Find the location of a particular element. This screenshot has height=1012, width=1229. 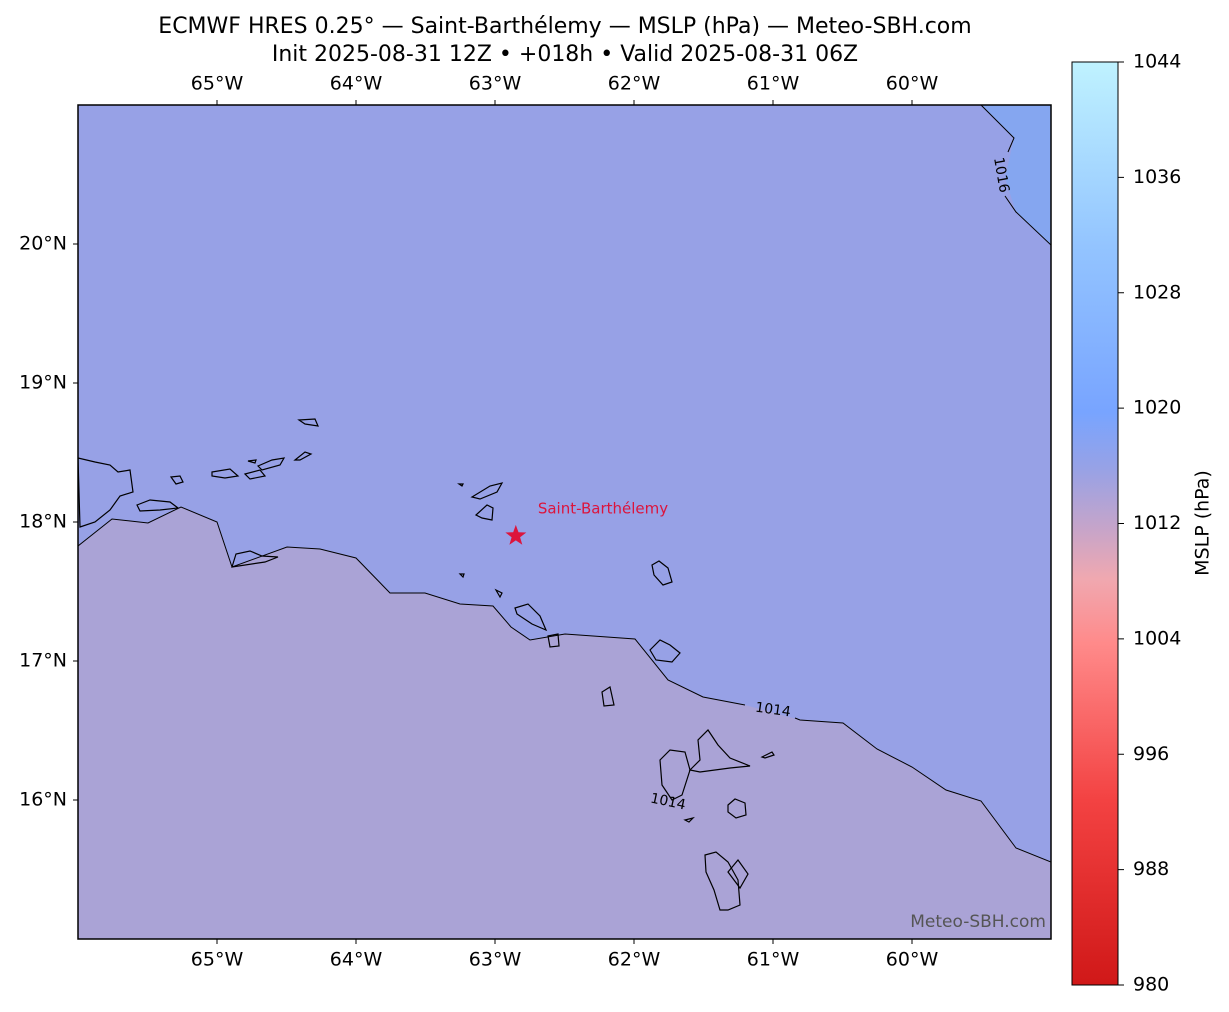

contour-label: 1016 is located at coordinates (1001, 175).